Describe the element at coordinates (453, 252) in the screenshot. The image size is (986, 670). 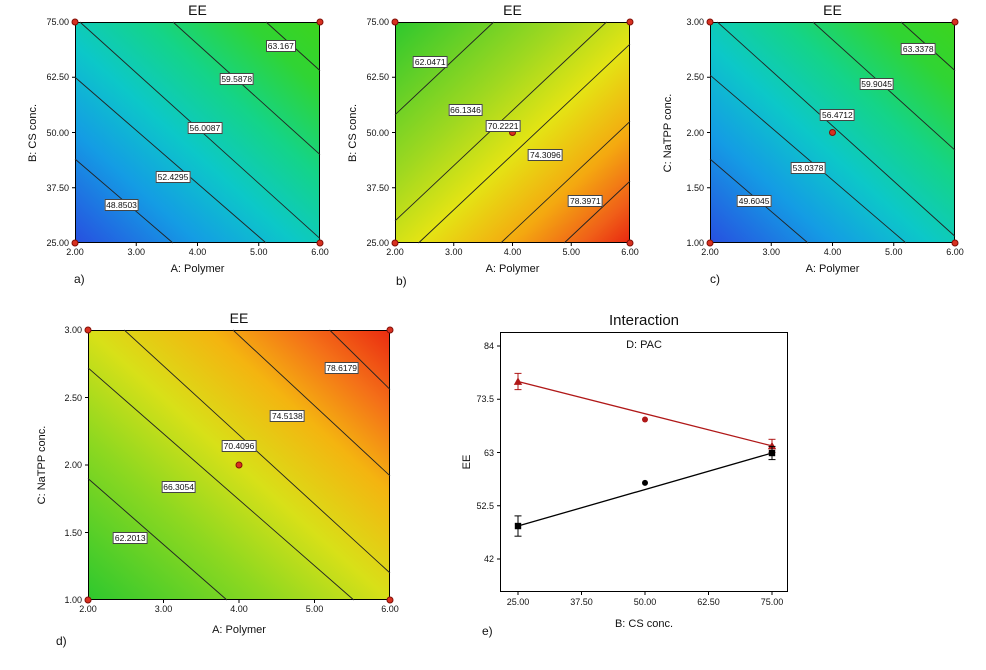
I see `x-tick-label: 3.00` at that location.